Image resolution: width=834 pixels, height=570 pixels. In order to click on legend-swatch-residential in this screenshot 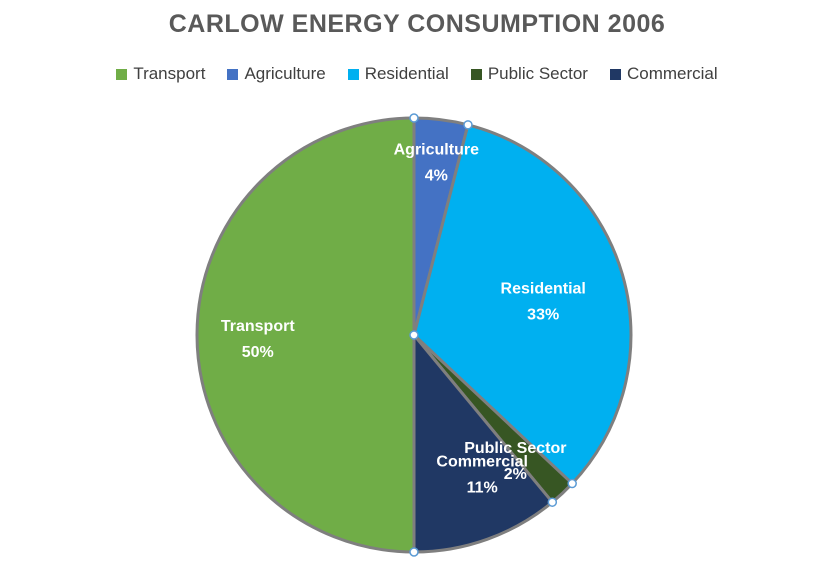, I will do `click(353, 74)`.